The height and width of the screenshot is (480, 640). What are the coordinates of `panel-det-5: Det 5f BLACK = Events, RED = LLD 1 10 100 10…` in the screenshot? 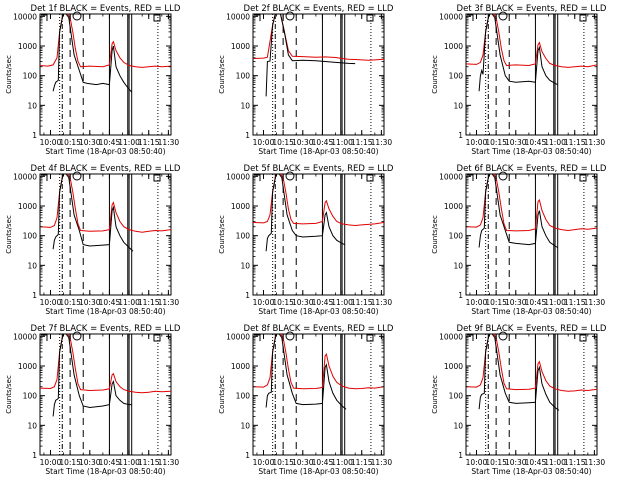 It's located at (306, 240).